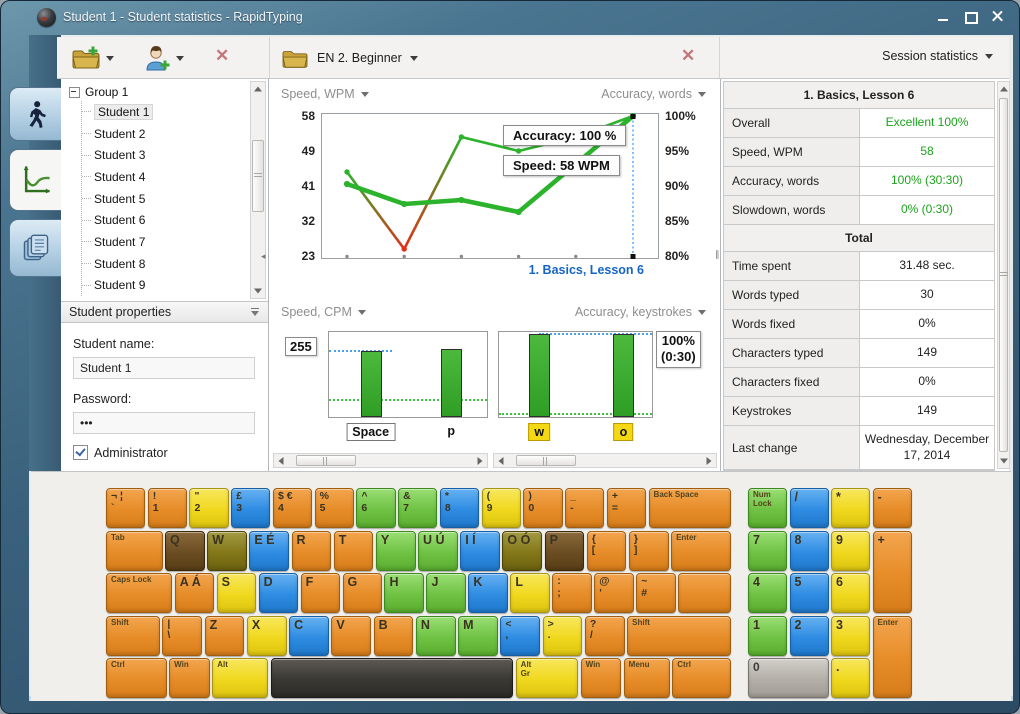 This screenshot has height=714, width=1020. Describe the element at coordinates (717, 254) in the screenshot. I see `splitter-handle-icon: ∥` at that location.